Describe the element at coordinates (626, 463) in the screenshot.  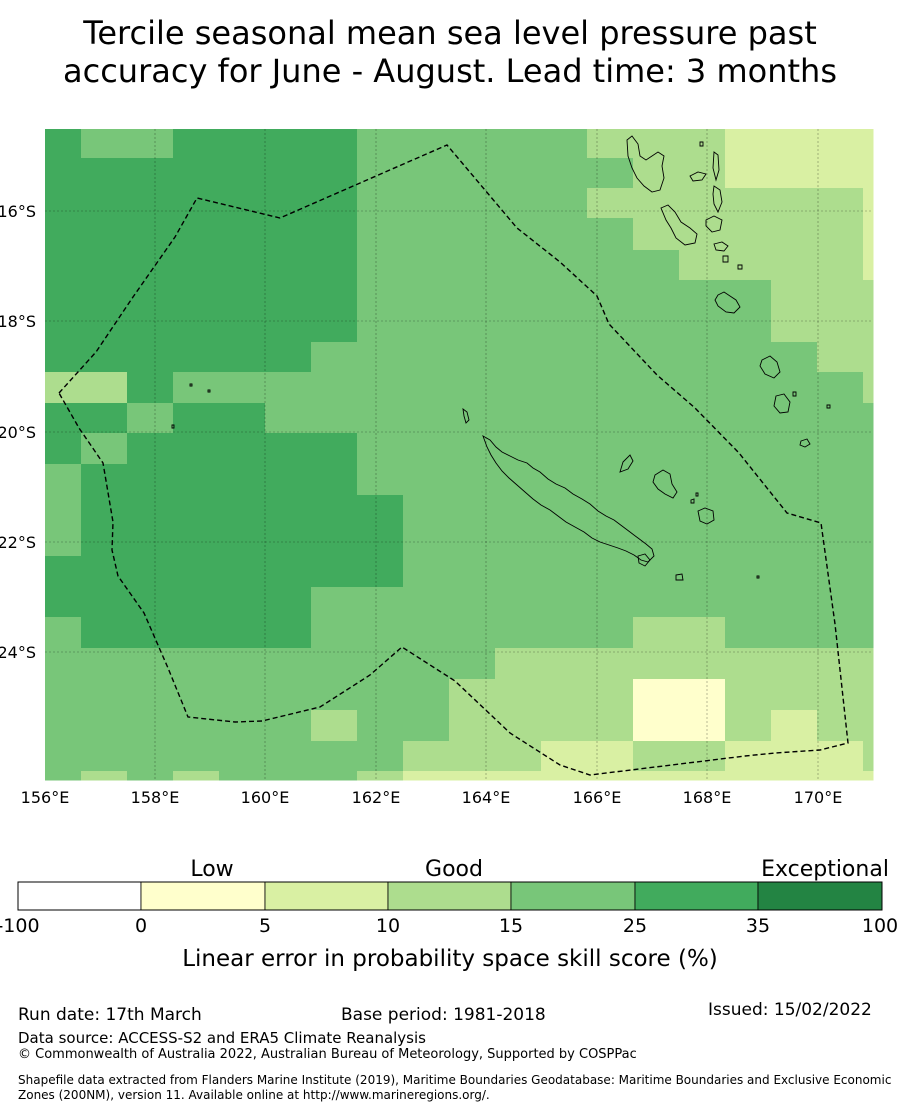
I see `ouvea` at that location.